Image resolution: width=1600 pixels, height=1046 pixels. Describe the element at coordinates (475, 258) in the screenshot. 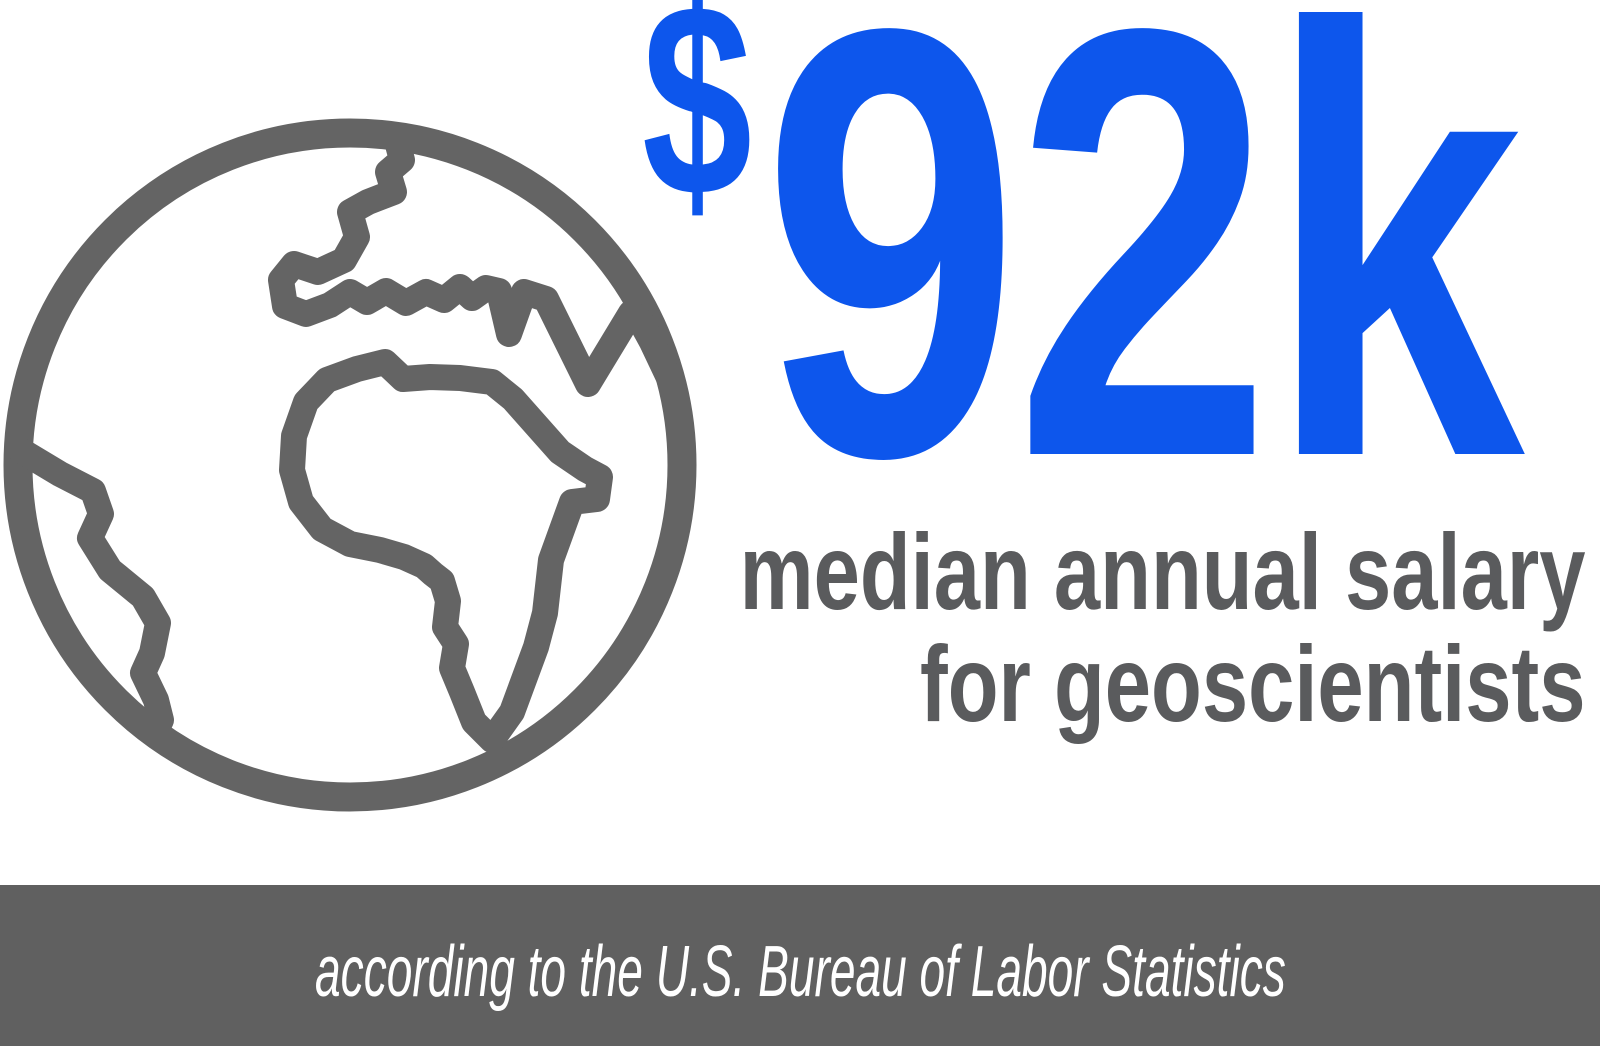

I see `continent-europe` at that location.